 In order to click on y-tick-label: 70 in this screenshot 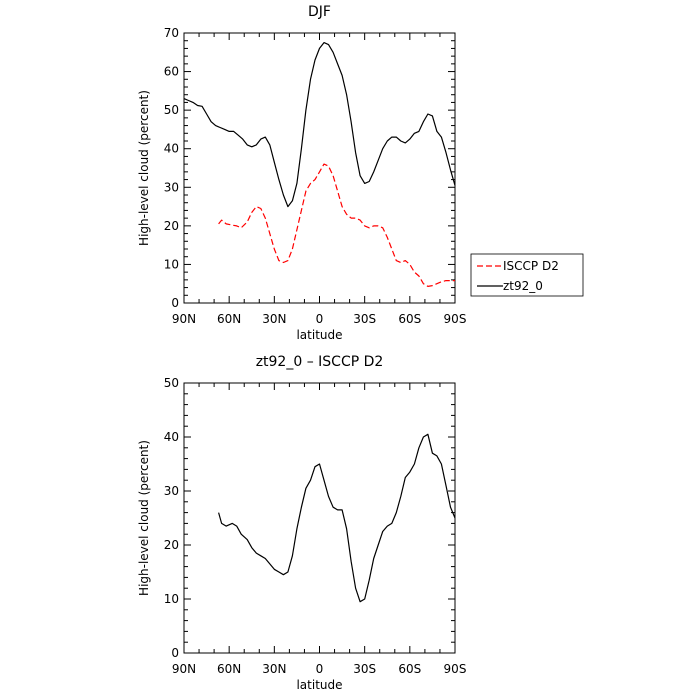, I will do `click(171, 33)`.